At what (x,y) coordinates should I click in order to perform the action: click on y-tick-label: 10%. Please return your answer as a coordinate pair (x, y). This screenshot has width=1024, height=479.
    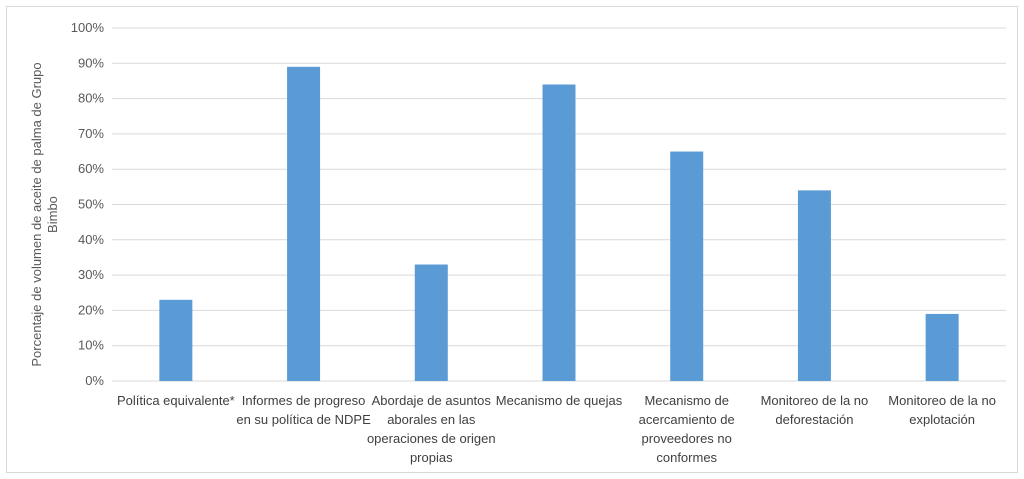
    Looking at the image, I should click on (91, 345).